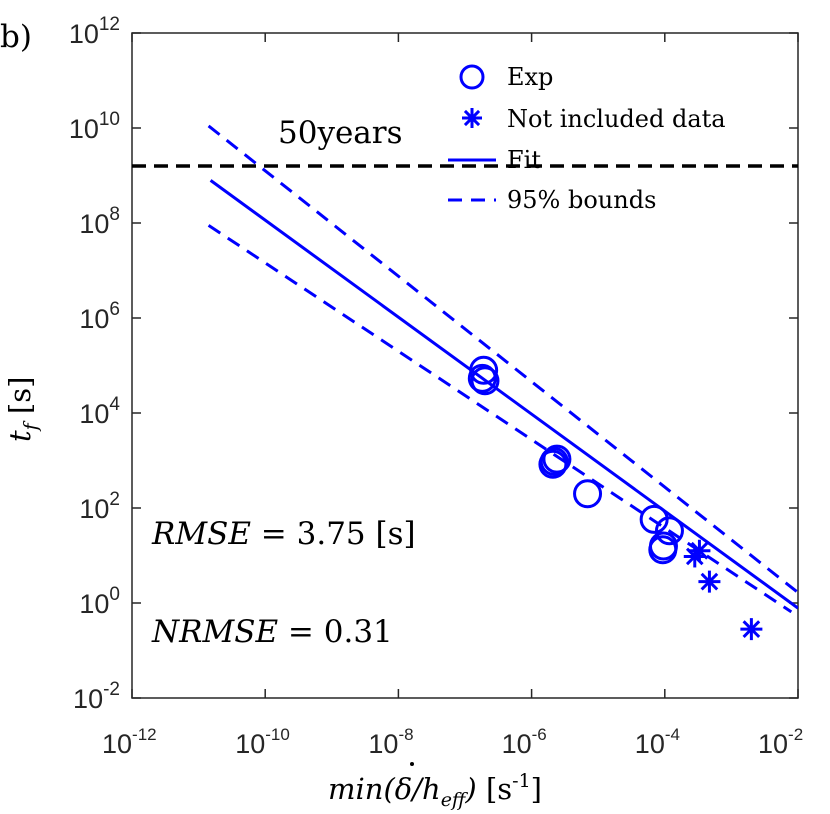 Image resolution: width=830 pixels, height=814 pixels. Describe the element at coordinates (361, 789) in the screenshot. I see `xlabel-func: min(` at that location.